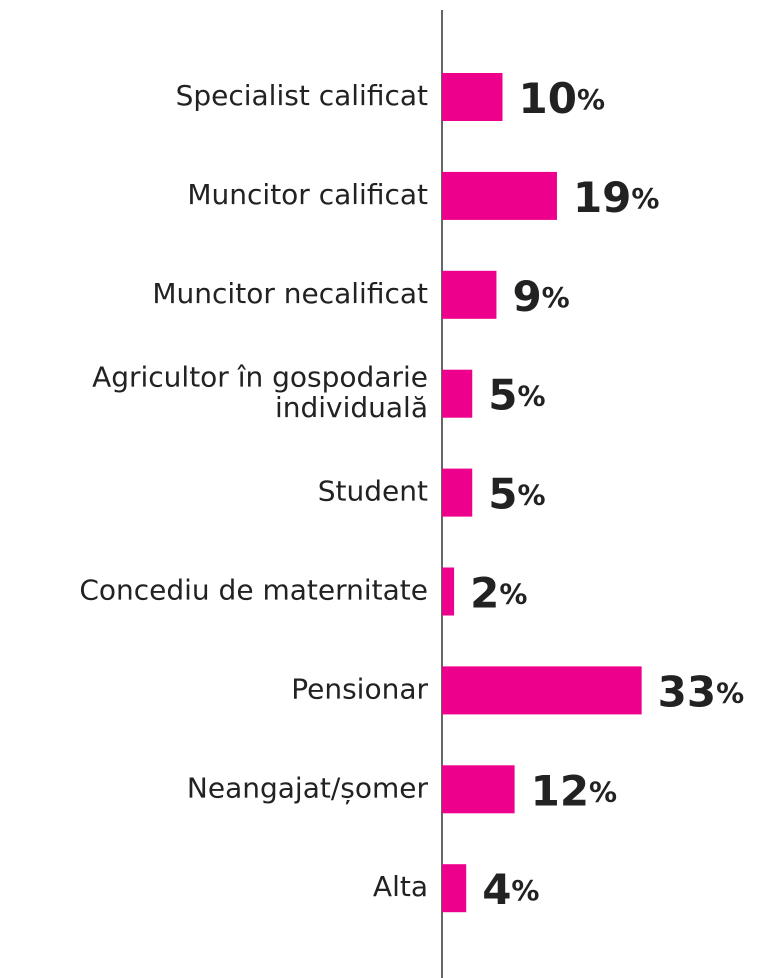 The image size is (758, 978). Describe the element at coordinates (540, 295) in the screenshot. I see `value-label: 9%` at that location.